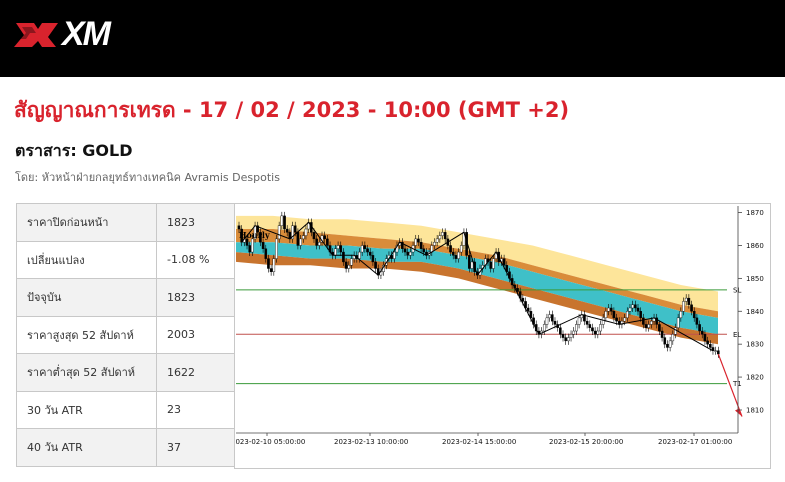  Describe the element at coordinates (86, 447) in the screenshot. I see `stat-label-atr-40: 40 วัน ATR` at that location.